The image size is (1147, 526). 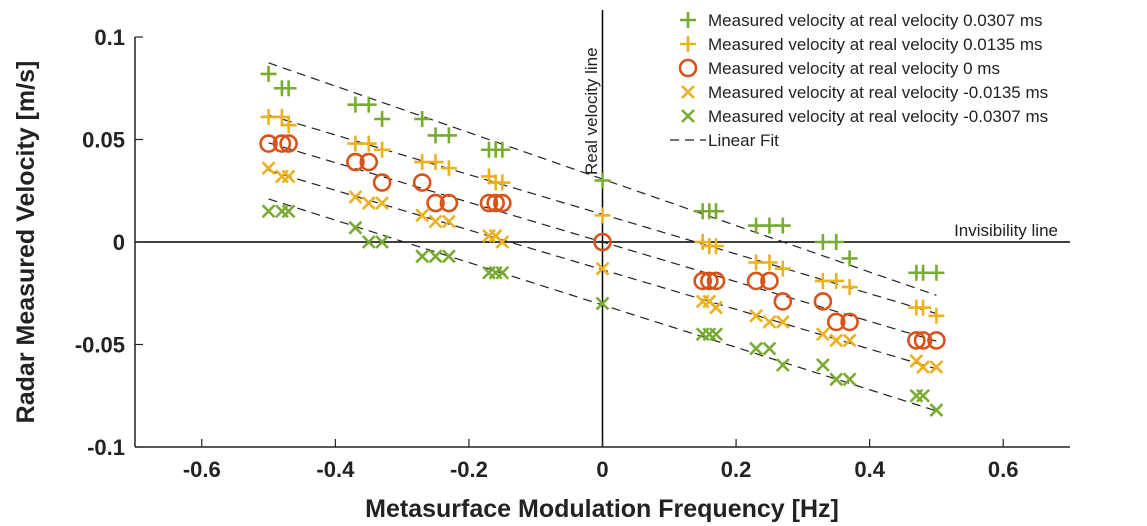 I want to click on y-tick-label: -0.1, so click(x=106, y=447).